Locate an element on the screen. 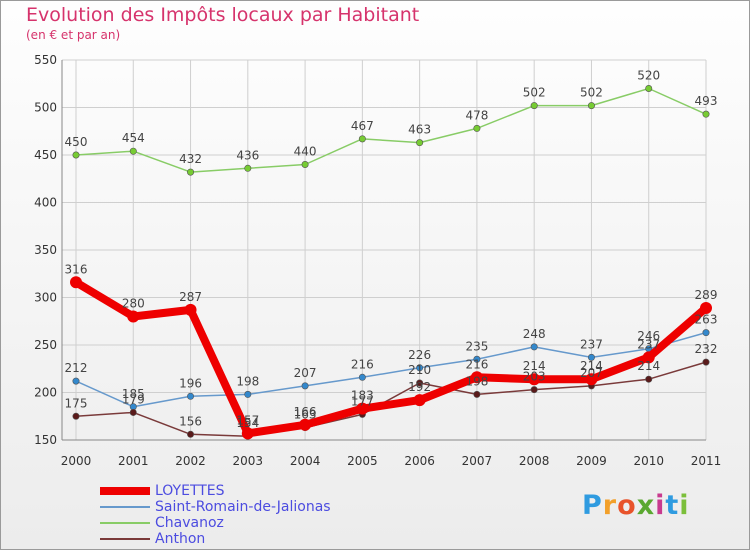 This screenshot has width=750, height=550. legend-label: LOYETTES is located at coordinates (190, 491).